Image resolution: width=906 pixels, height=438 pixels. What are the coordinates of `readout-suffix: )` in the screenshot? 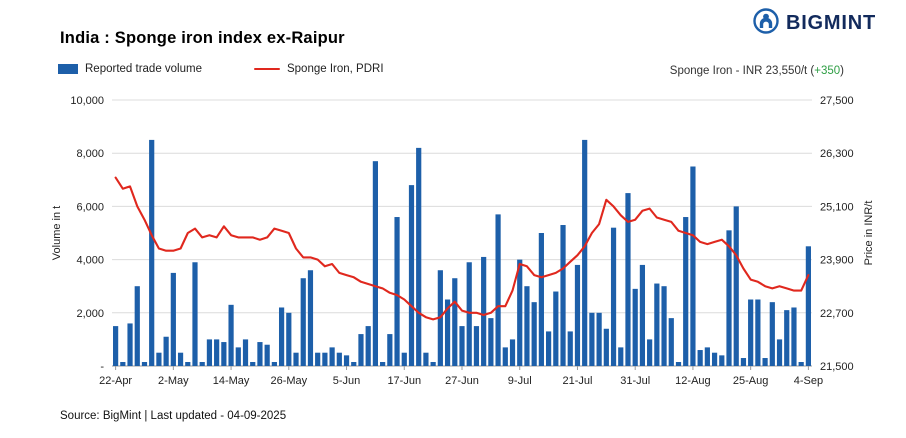 It's located at (842, 71).